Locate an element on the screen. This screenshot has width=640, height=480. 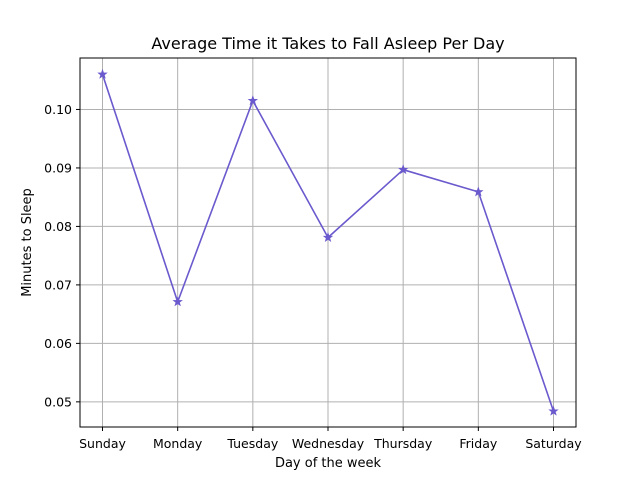
data-point-tuesday is located at coordinates (253, 100).